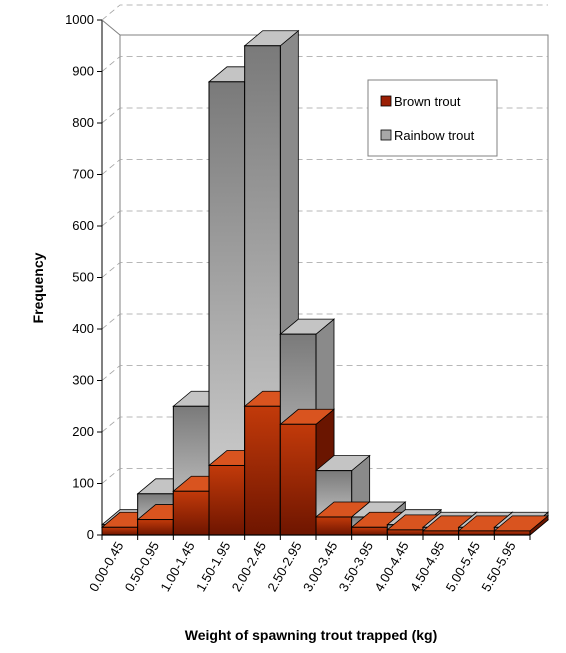  What do you see at coordinates (320, 566) in the screenshot?
I see `x-tick-label: 3.00-3.45` at bounding box center [320, 566].